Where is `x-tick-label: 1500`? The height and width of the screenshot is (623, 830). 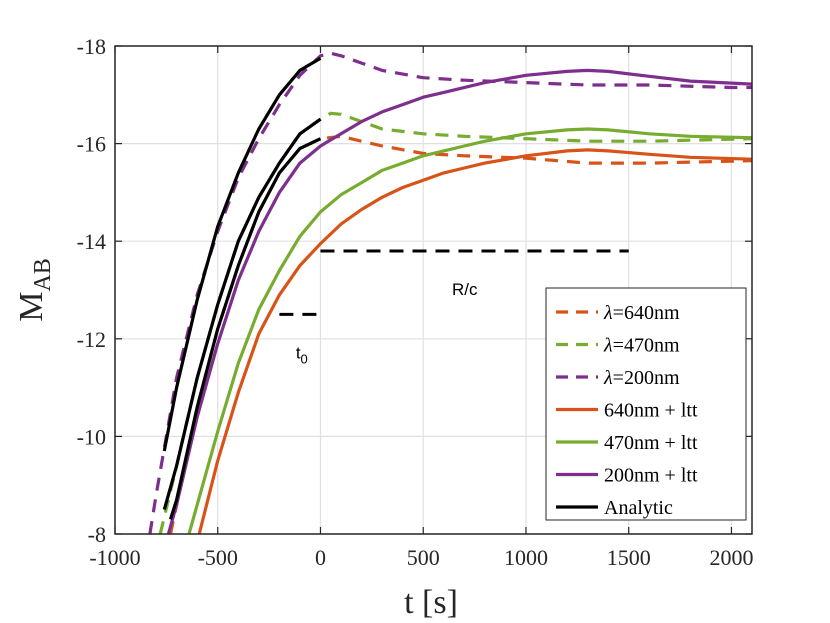 x-tick-label: 1500 is located at coordinates (629, 557).